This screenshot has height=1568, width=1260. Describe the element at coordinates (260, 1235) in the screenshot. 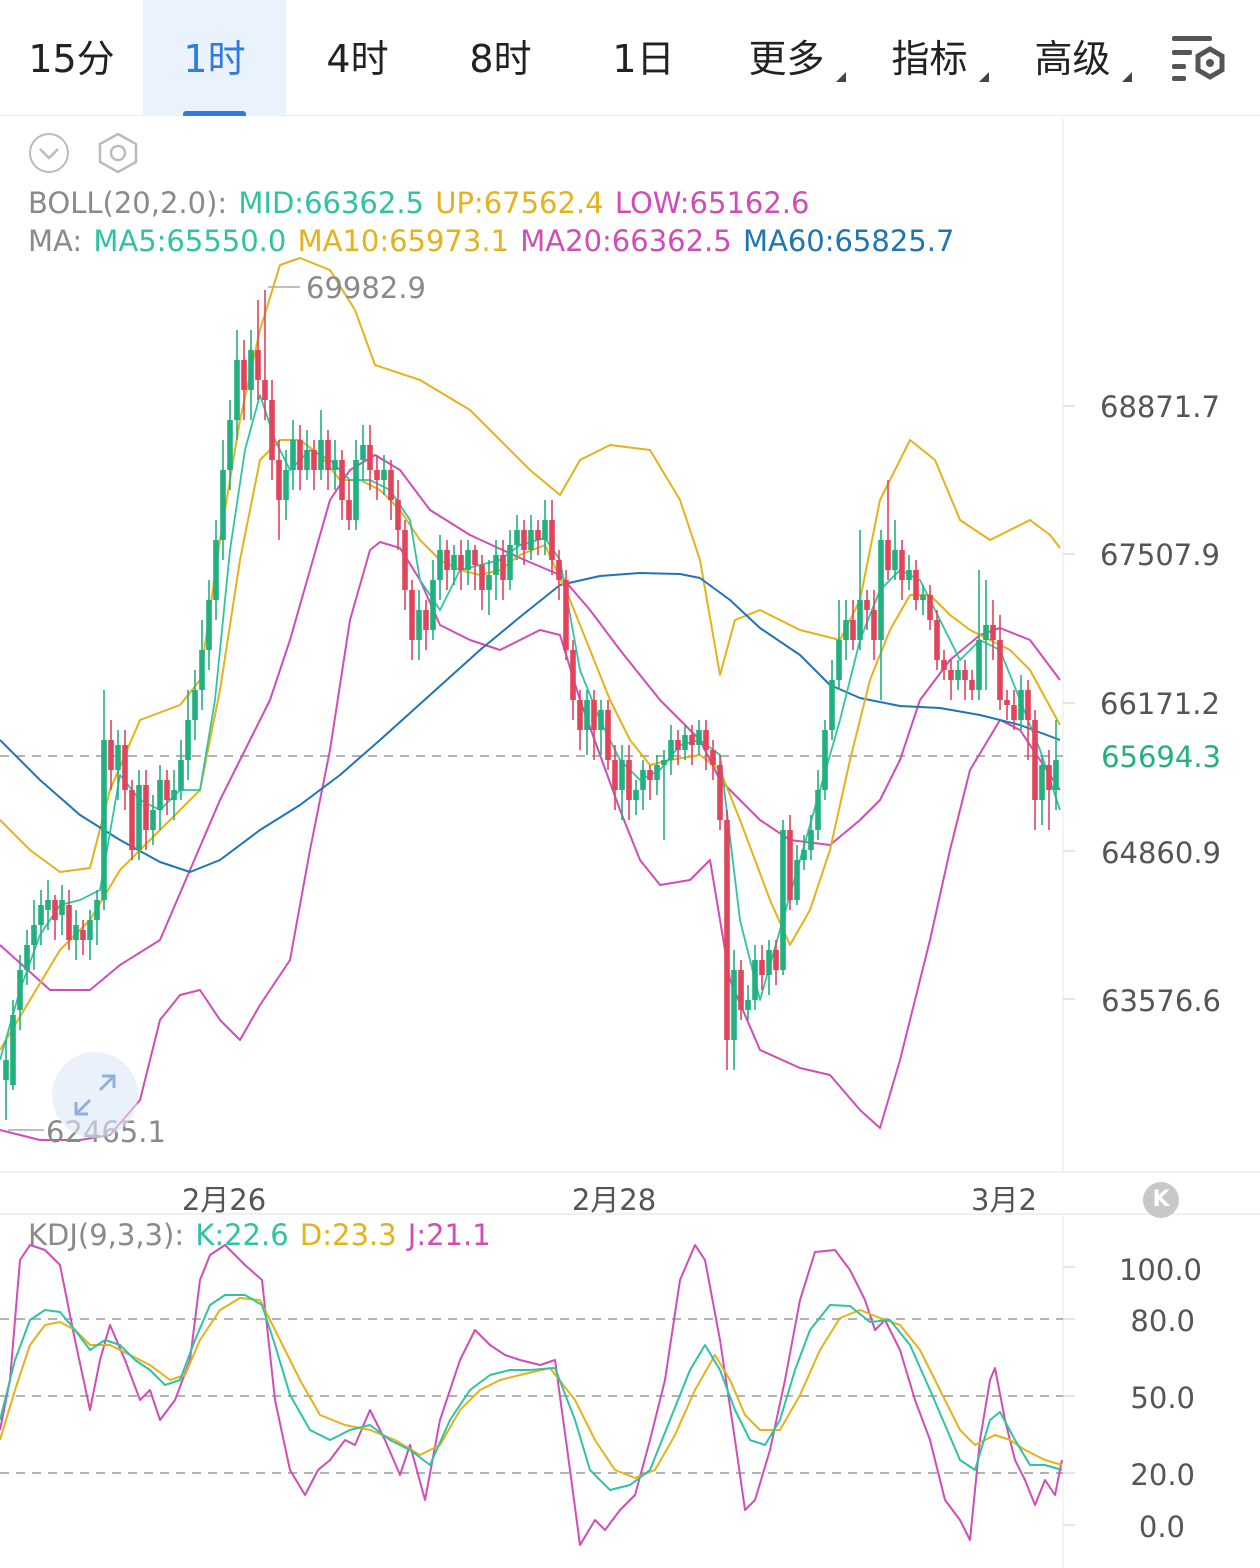

I see `kdj-legend: KDJ(9,3,3): K:22.6 D:23.3 J:21.1` at that location.